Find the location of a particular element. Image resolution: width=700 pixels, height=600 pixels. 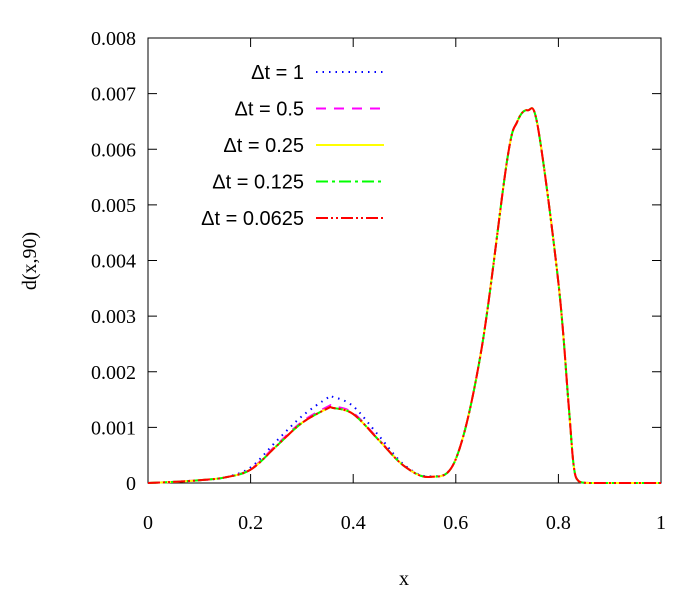

legend-label: Δt = 0.125 is located at coordinates (258, 183).